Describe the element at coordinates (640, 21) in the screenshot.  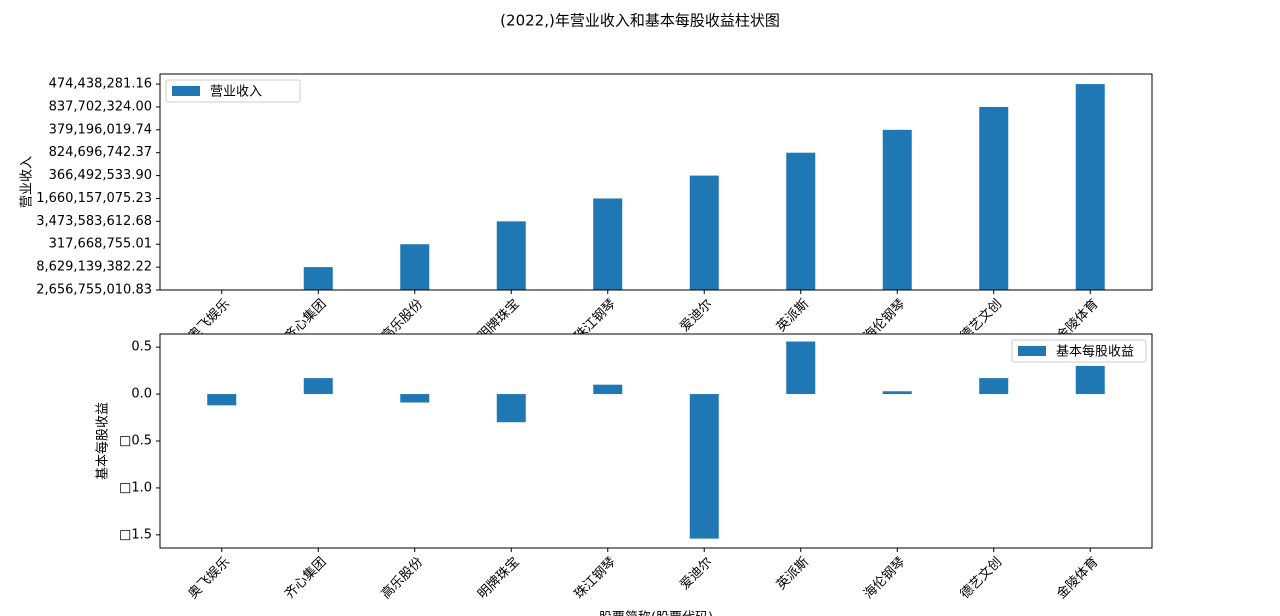
I see `chart-title: (2022,)年营业收入和基本每股收益柱状图` at that location.